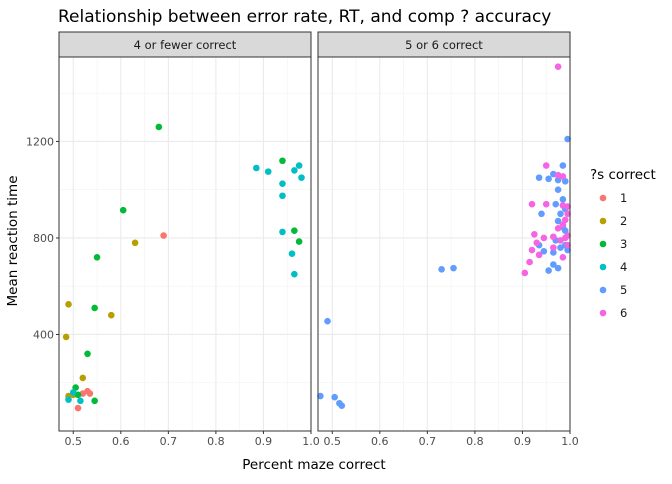 Image resolution: width=672 pixels, height=484 pixels. I want to click on legend-title: ?s correct, so click(623, 175).